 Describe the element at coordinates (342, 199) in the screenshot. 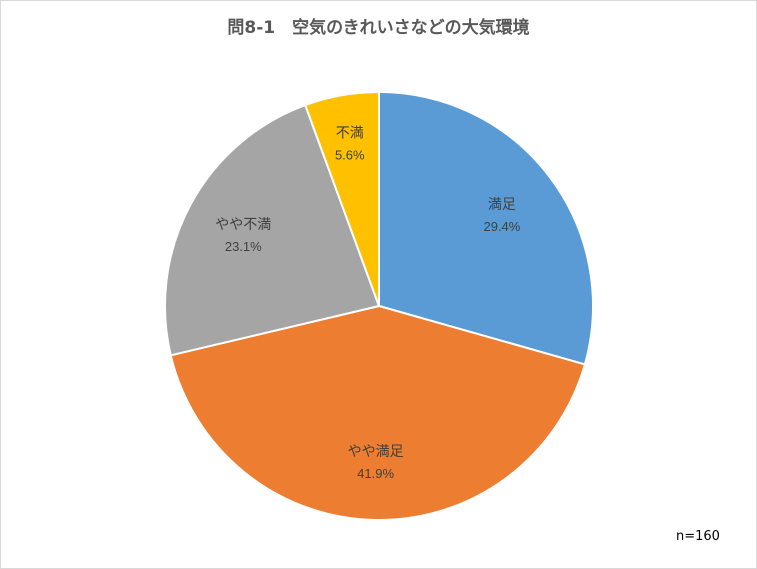

I see `pie-slice-fuman` at that location.